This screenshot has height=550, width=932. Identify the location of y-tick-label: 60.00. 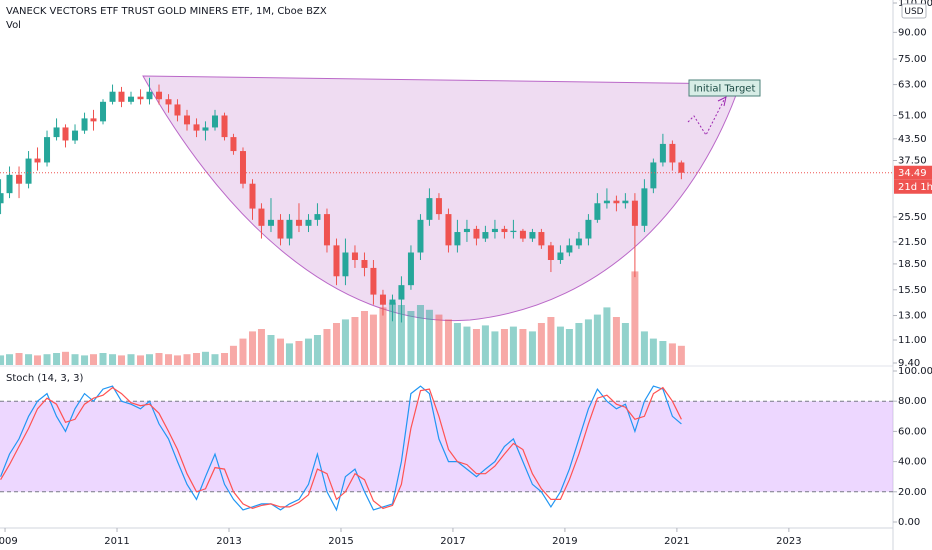
(912, 431).